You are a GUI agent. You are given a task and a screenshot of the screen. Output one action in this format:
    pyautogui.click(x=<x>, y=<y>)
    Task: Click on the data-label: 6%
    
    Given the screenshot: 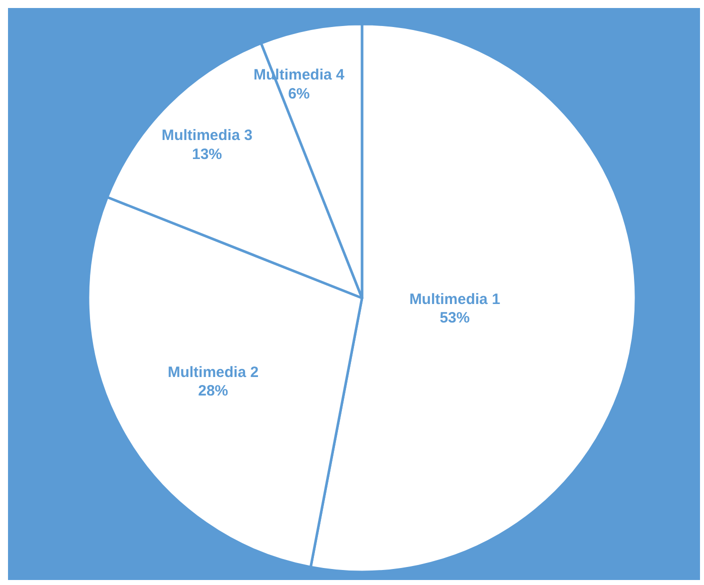 What is the action you would take?
    pyautogui.click(x=299, y=93)
    